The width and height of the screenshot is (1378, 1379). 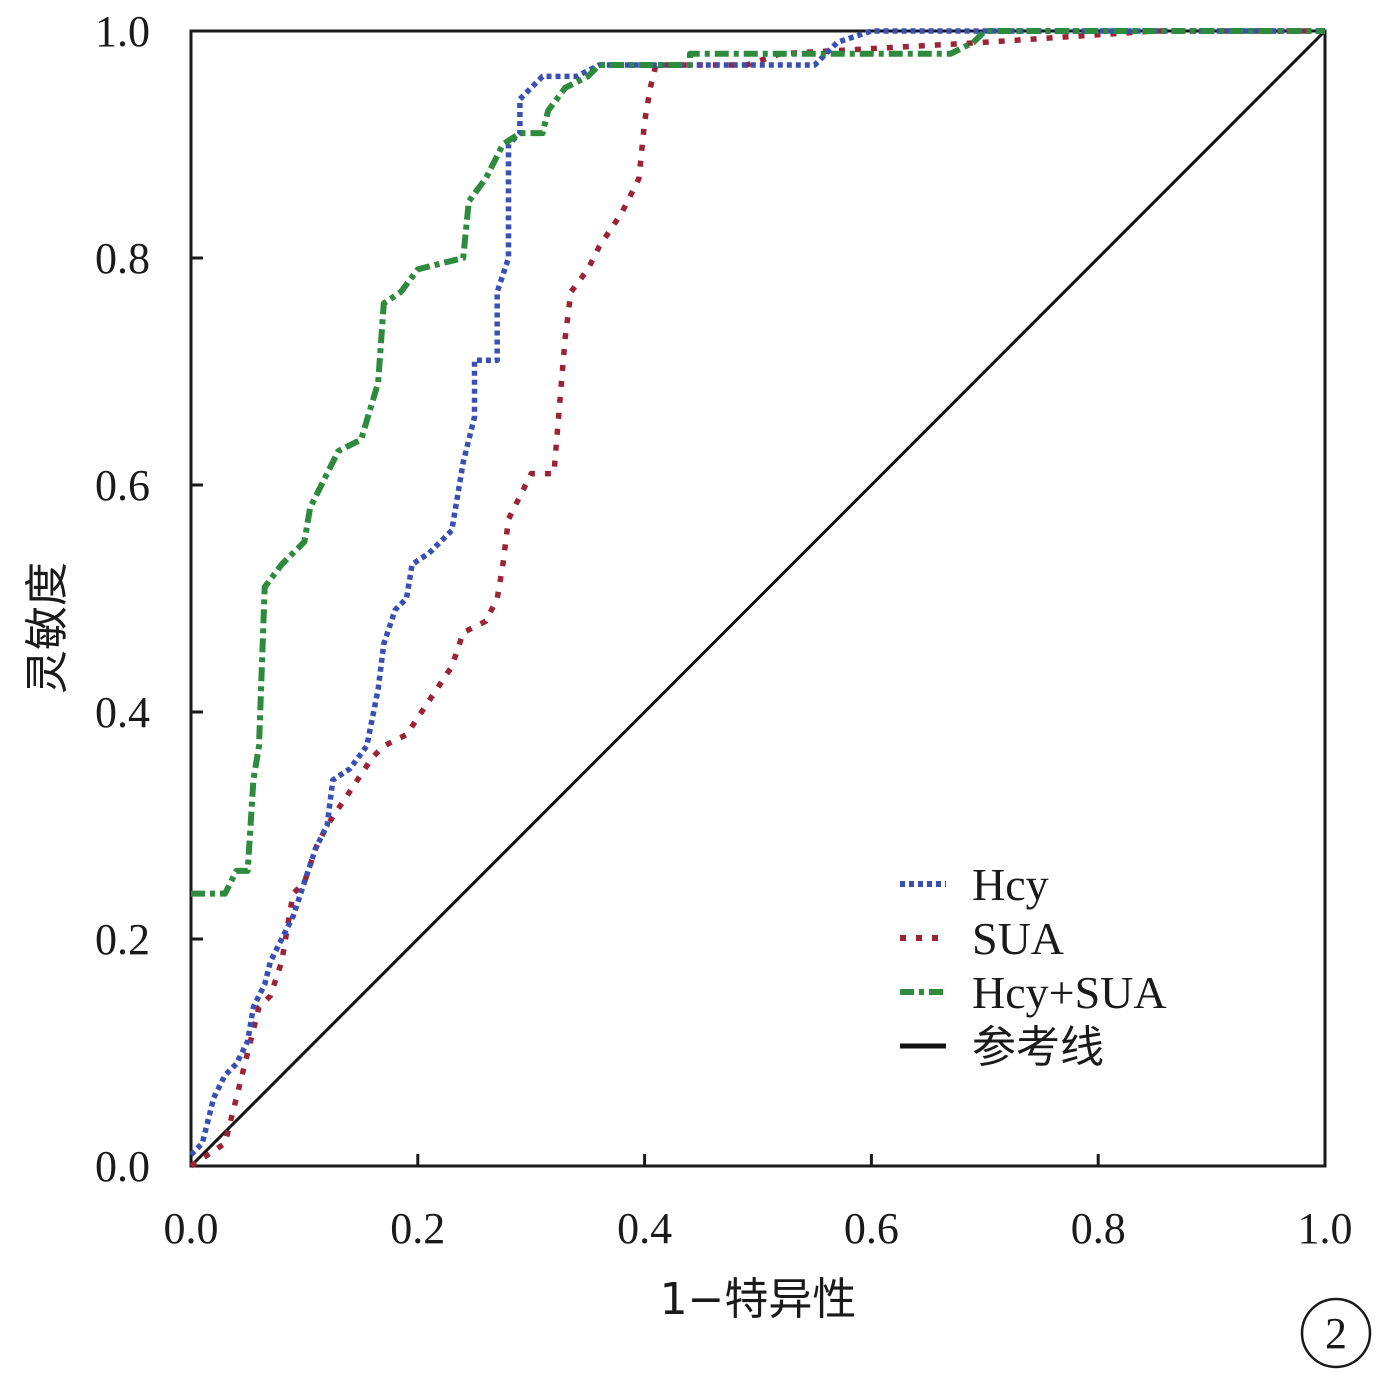 What do you see at coordinates (47, 628) in the screenshot?
I see `y-axis-title: 灵敏度` at bounding box center [47, 628].